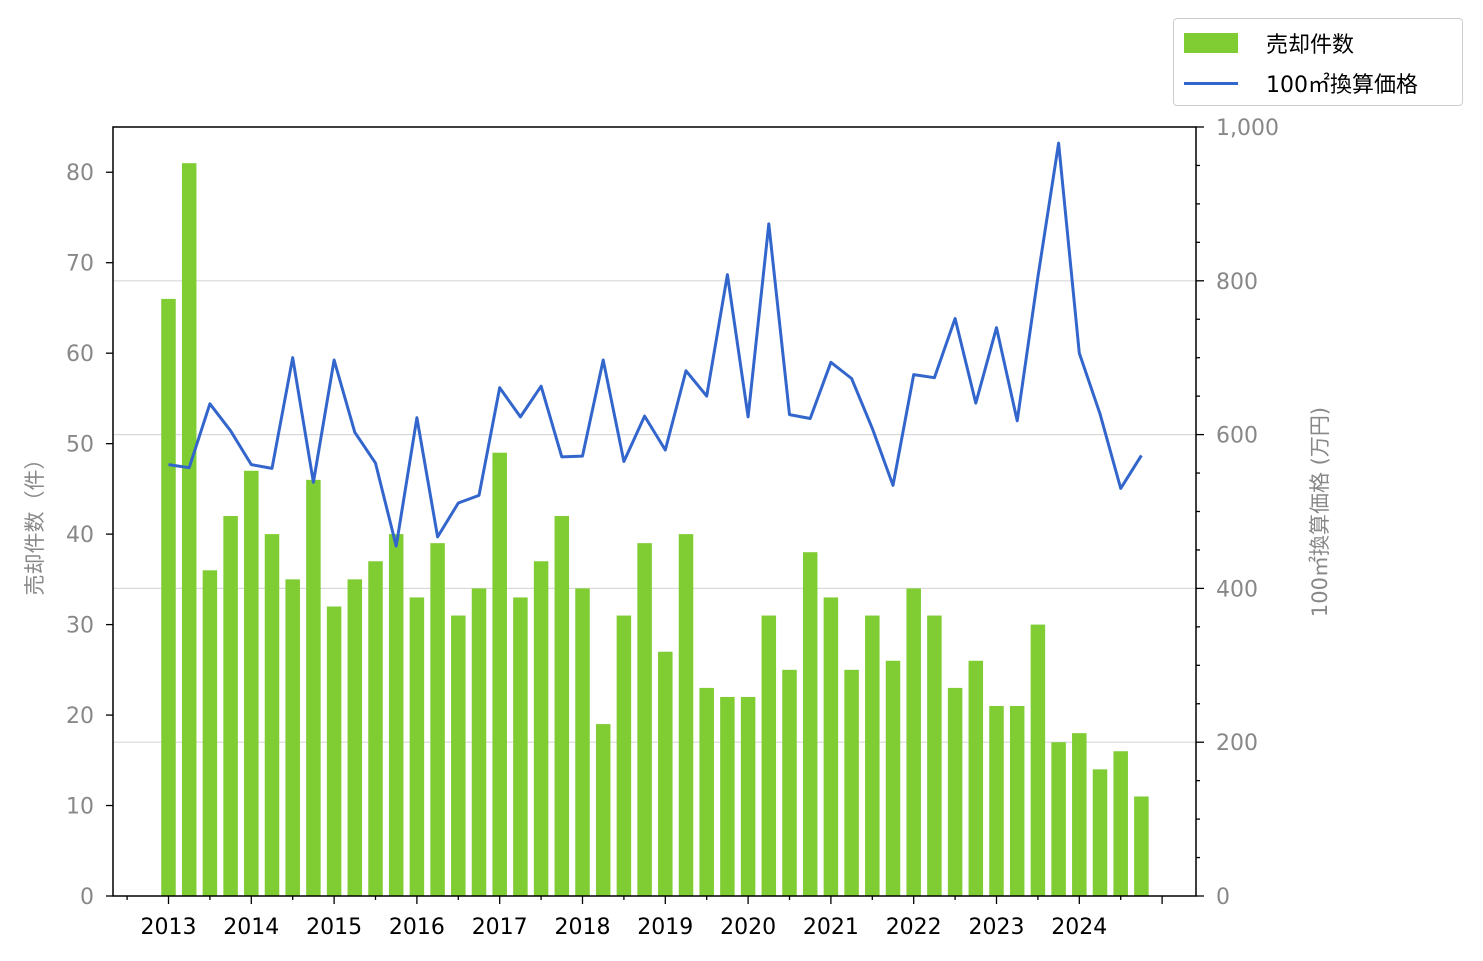 The image size is (1483, 961). I want to click on x-tick-label: 2020, so click(748, 927).